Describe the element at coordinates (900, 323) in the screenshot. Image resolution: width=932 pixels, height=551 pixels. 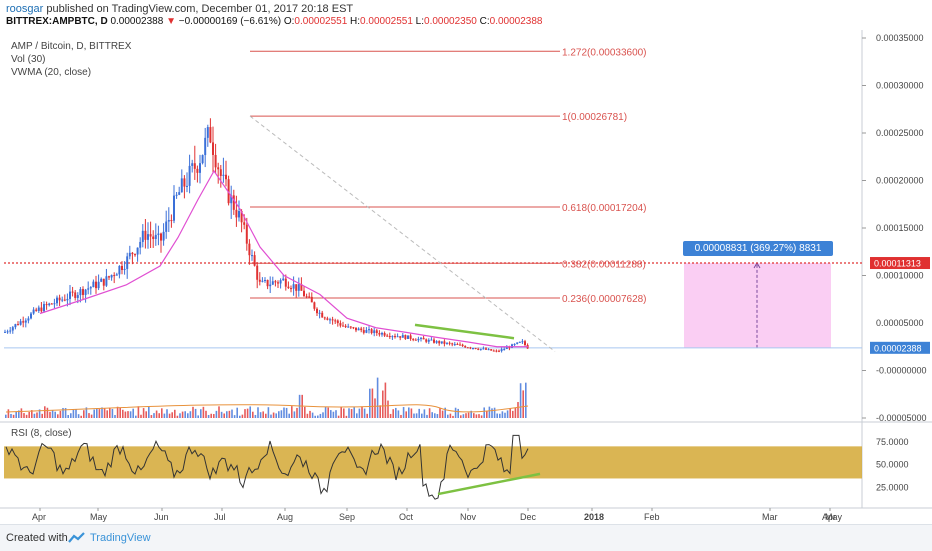
I see `y-tick-label: 0.00005000` at that location.